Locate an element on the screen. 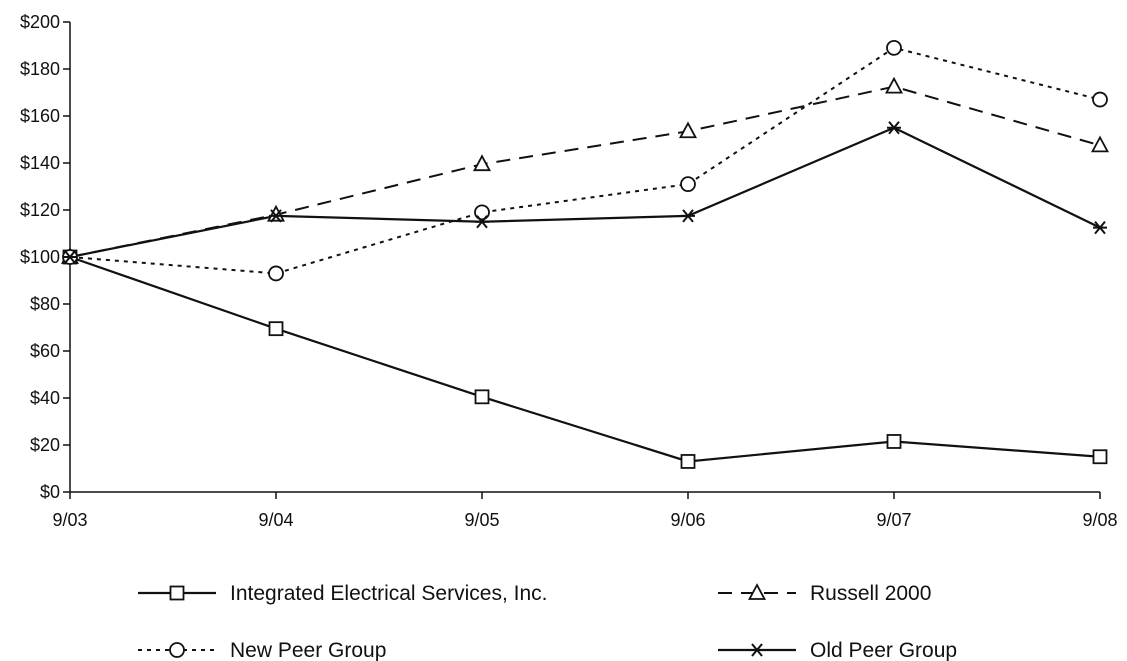  y-tick-label: $80 is located at coordinates (45, 304).